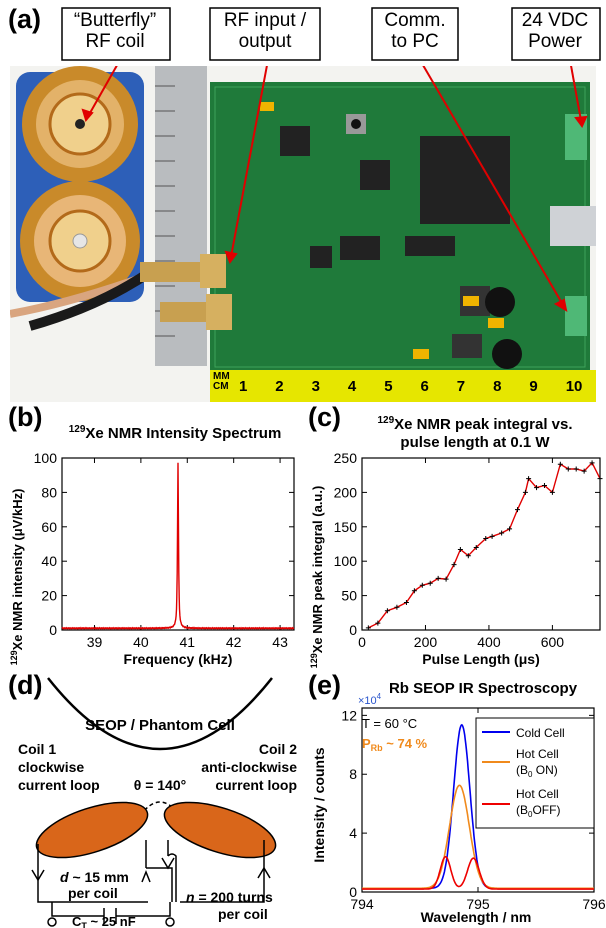 The width and height of the screenshot is (606, 928). What do you see at coordinates (540, 733) in the screenshot?
I see `legend-cold: Cold Cell` at bounding box center [540, 733].